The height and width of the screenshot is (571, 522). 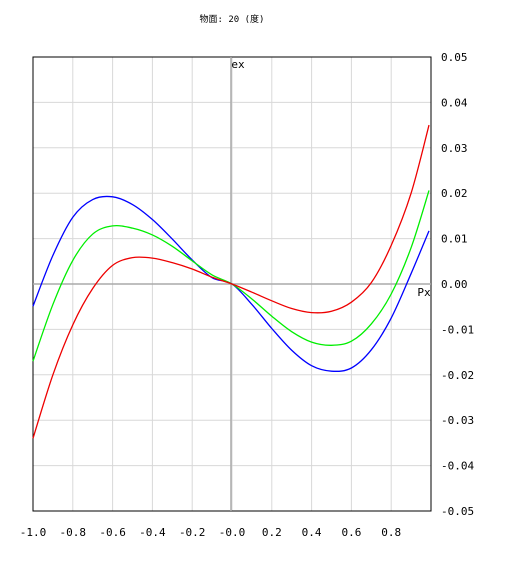 What do you see at coordinates (152, 532) in the screenshot?
I see `x-tick-label: -0.4` at bounding box center [152, 532].